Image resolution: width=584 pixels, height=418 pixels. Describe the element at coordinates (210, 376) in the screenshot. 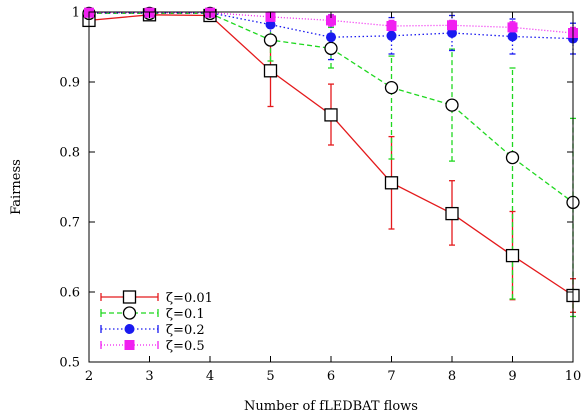

I see `x-tick-label: 4` at that location.